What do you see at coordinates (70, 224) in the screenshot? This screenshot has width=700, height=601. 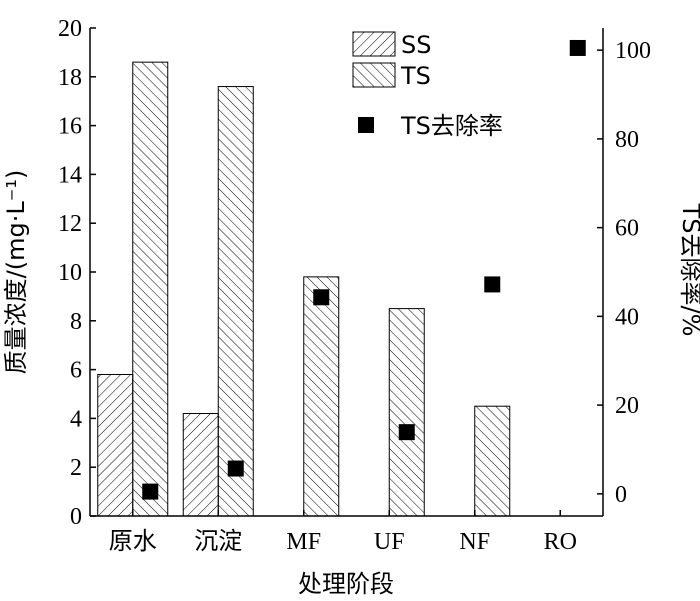 I see `y-tick-label: 12` at bounding box center [70, 224].